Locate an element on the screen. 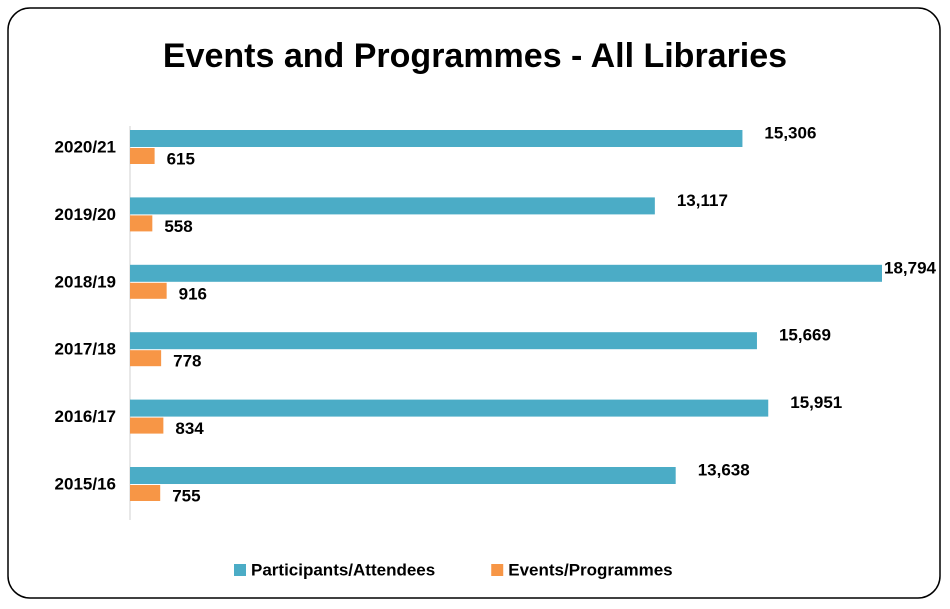 This screenshot has width=950, height=609. value-label: 615 is located at coordinates (181, 158).